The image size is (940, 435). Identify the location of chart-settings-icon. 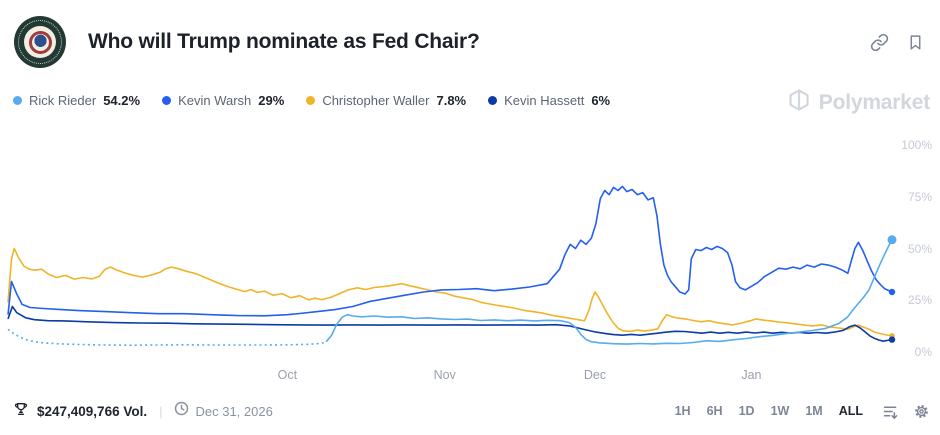
(890, 411).